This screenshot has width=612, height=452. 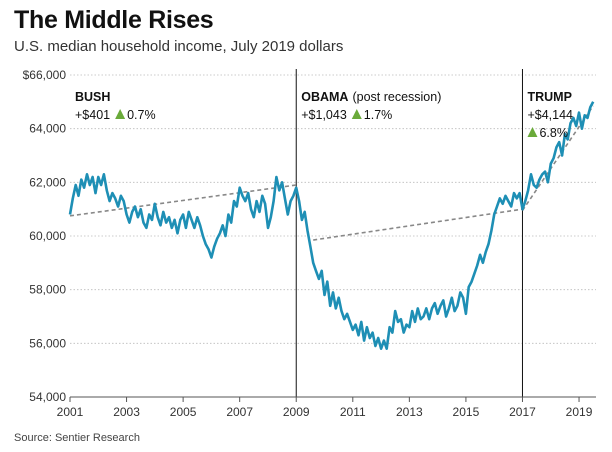 I want to click on y-tick-label: 64,000, so click(x=47, y=129).